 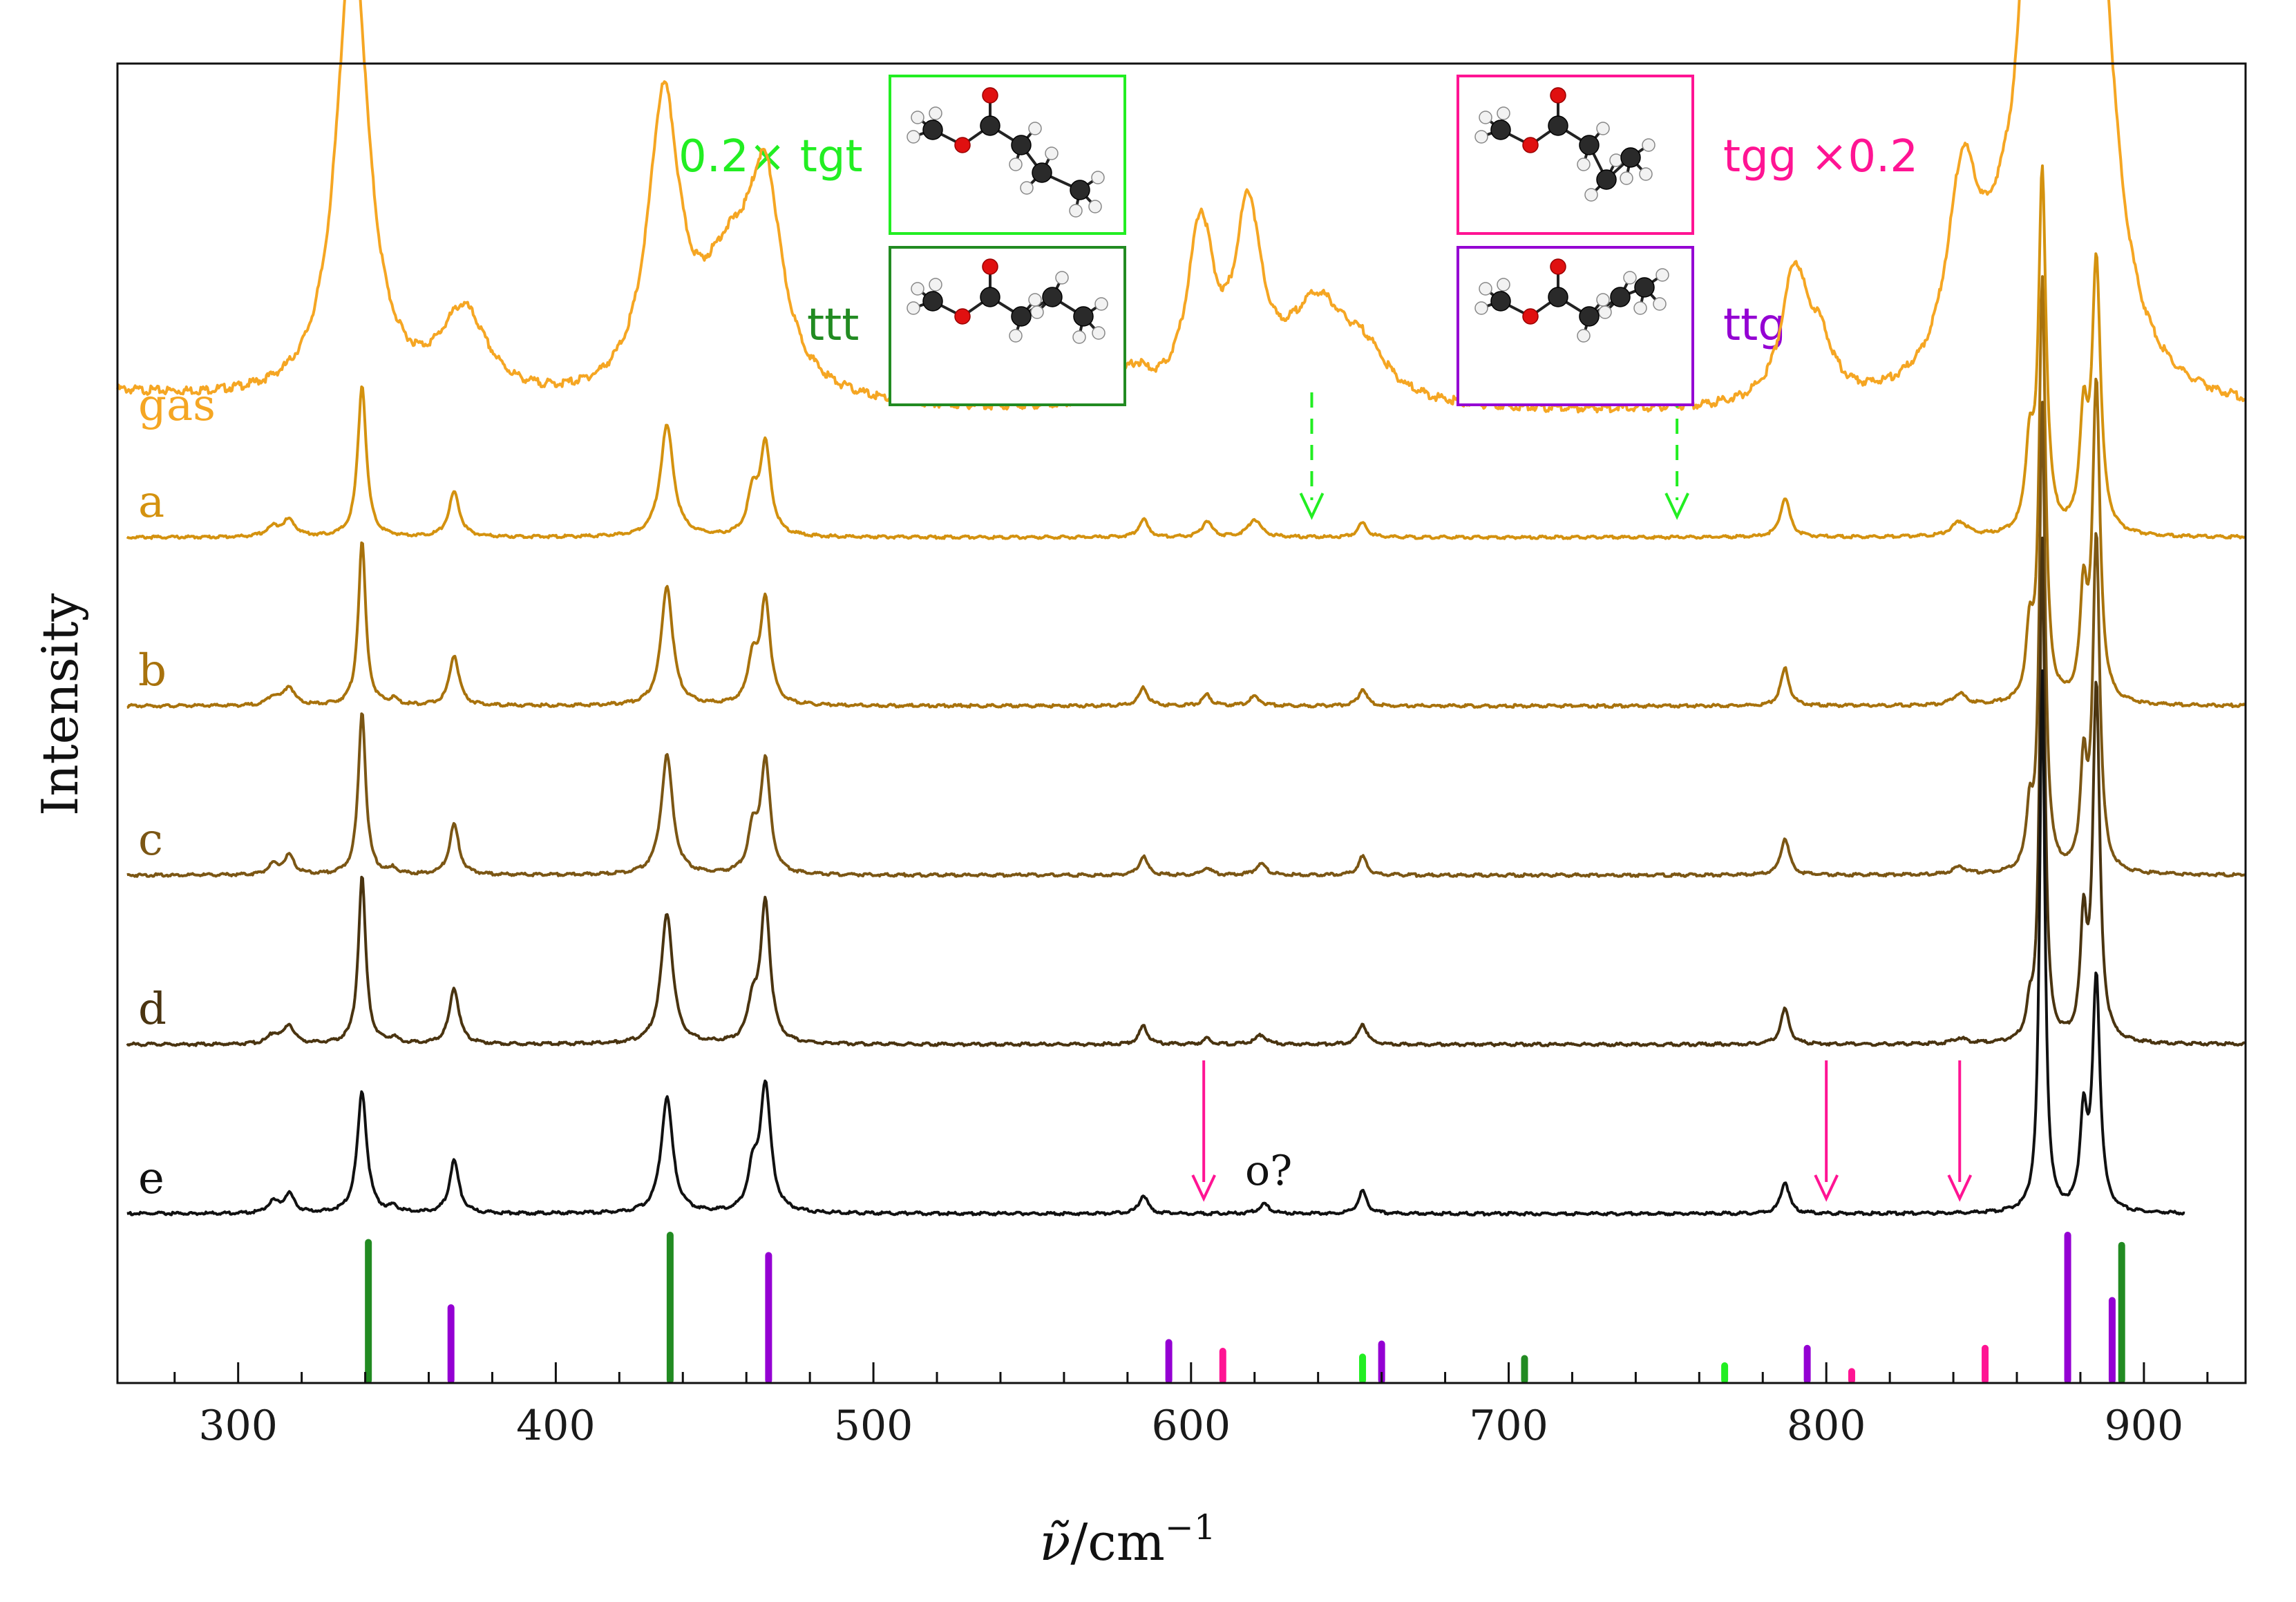 I want to click on x-tick-label: 800, so click(x=1826, y=1426).